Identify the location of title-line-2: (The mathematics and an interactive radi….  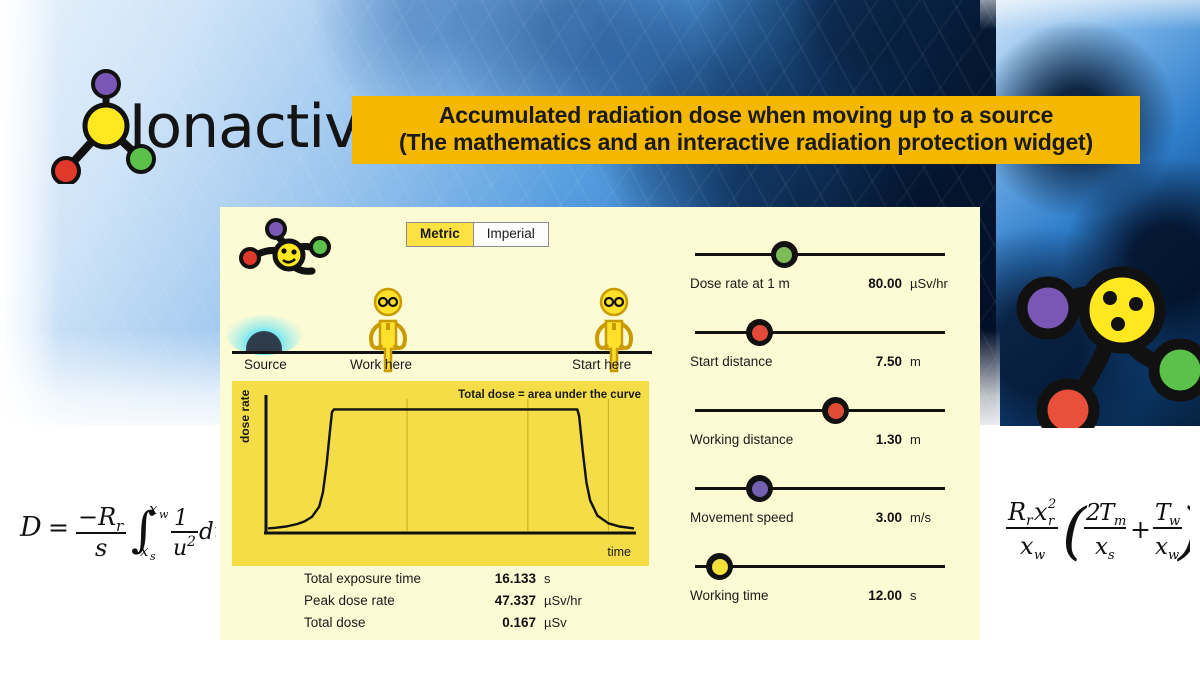
(746, 142).